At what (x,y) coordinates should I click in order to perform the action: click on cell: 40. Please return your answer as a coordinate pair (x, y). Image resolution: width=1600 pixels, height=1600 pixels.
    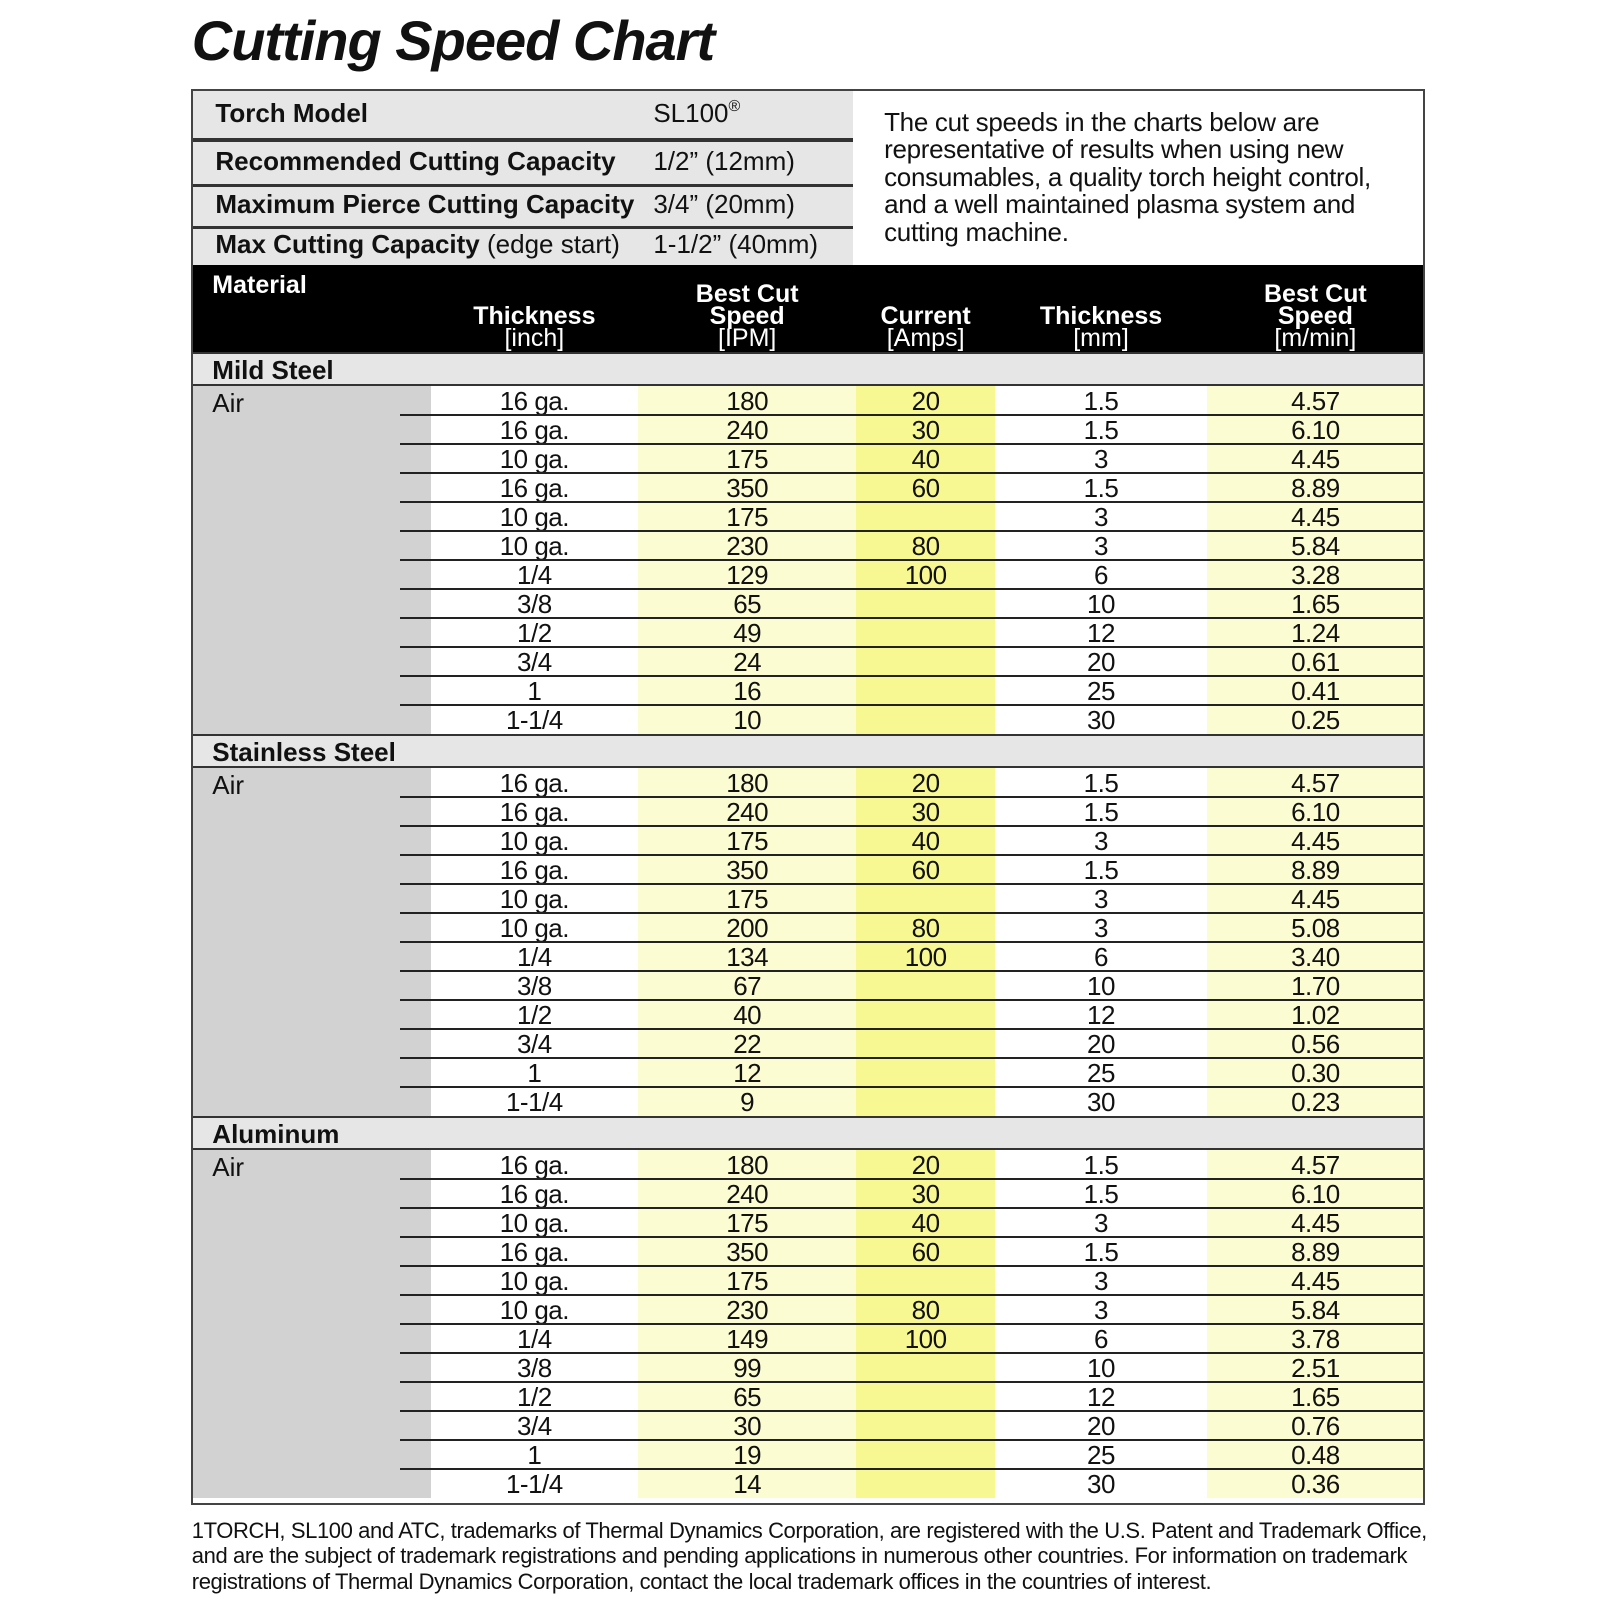
    Looking at the image, I should click on (925, 458).